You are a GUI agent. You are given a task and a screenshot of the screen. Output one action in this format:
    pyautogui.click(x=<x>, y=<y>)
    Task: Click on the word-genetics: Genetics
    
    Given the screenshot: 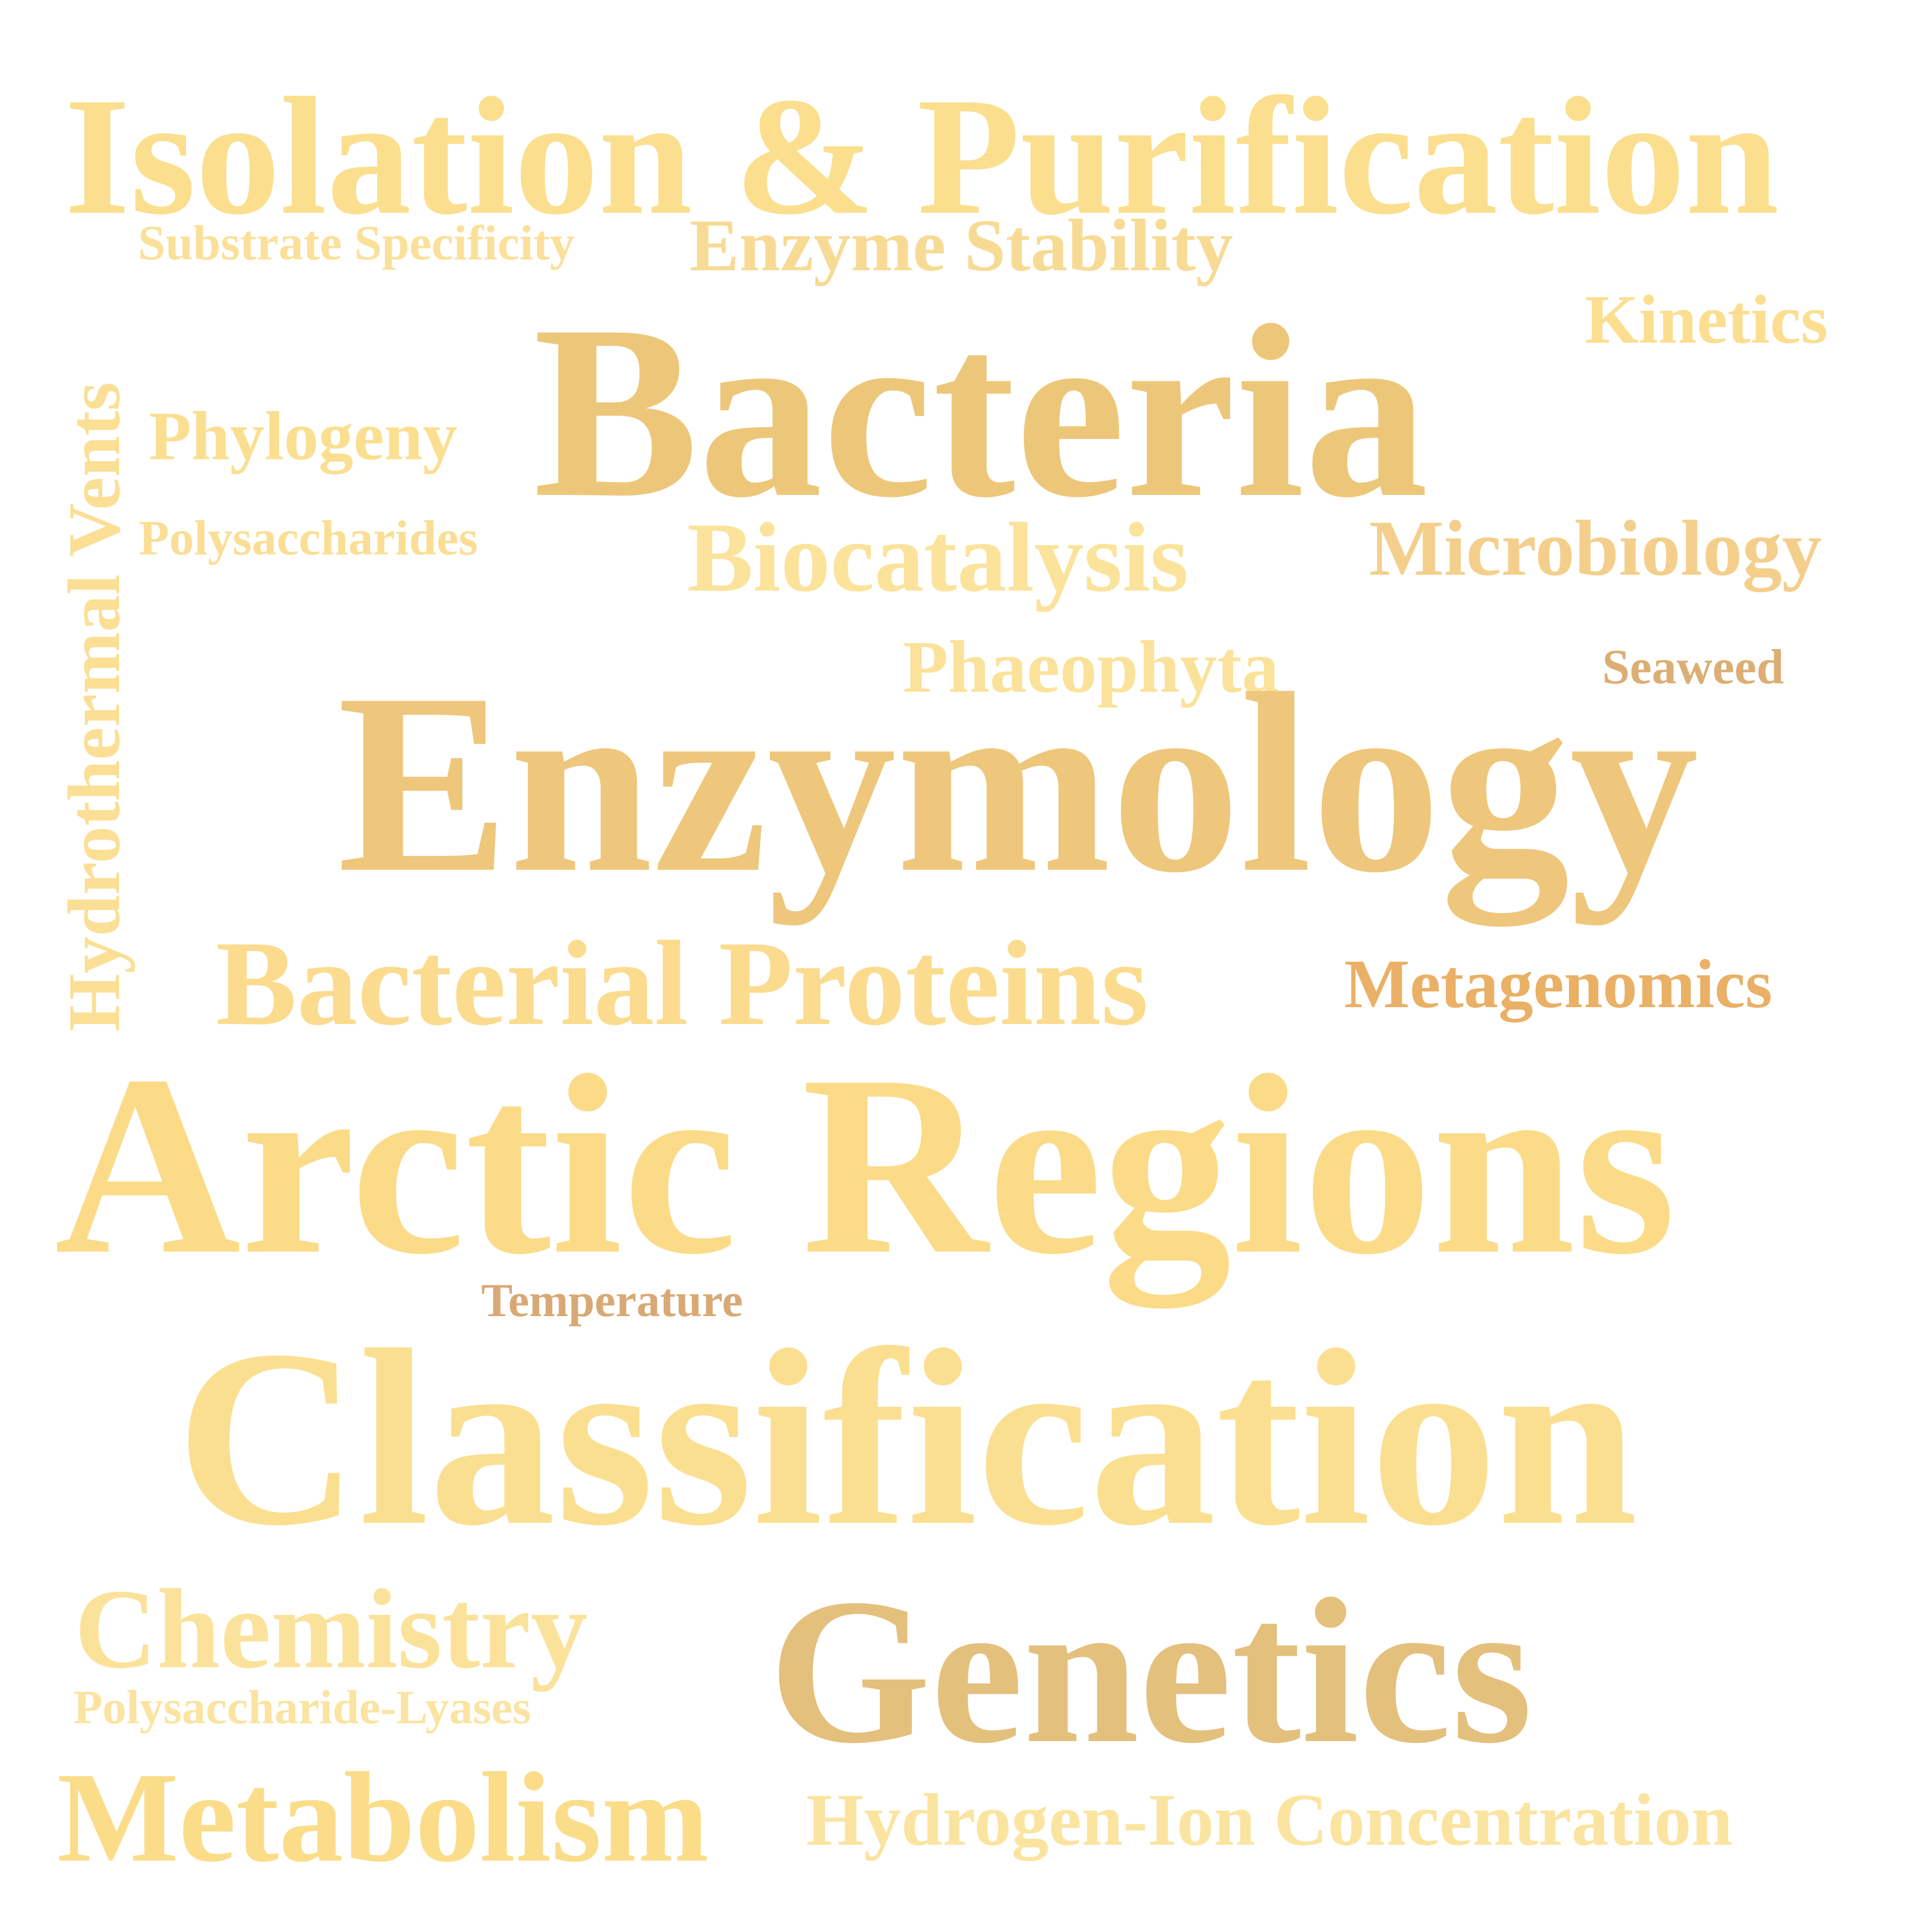 What is the action you would take?
    pyautogui.click(x=1151, y=1671)
    